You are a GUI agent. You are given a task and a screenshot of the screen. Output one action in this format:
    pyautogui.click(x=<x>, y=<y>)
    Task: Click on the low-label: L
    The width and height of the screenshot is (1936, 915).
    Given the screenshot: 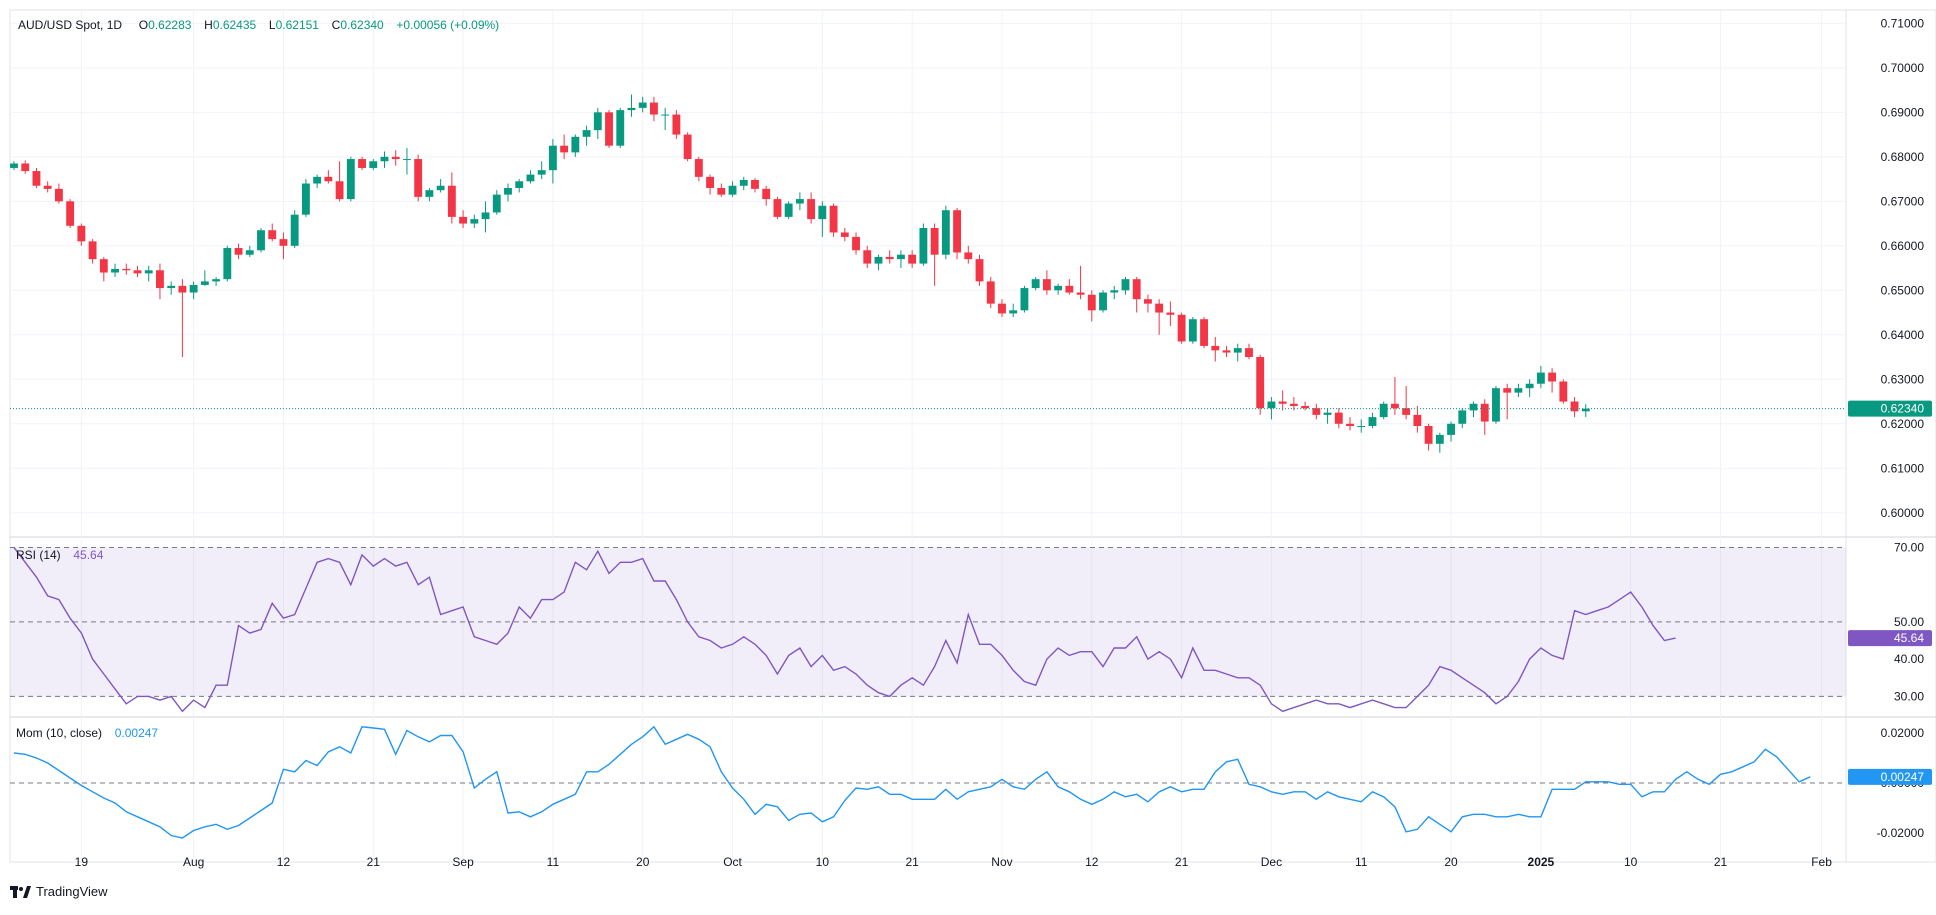 What is the action you would take?
    pyautogui.click(x=272, y=25)
    